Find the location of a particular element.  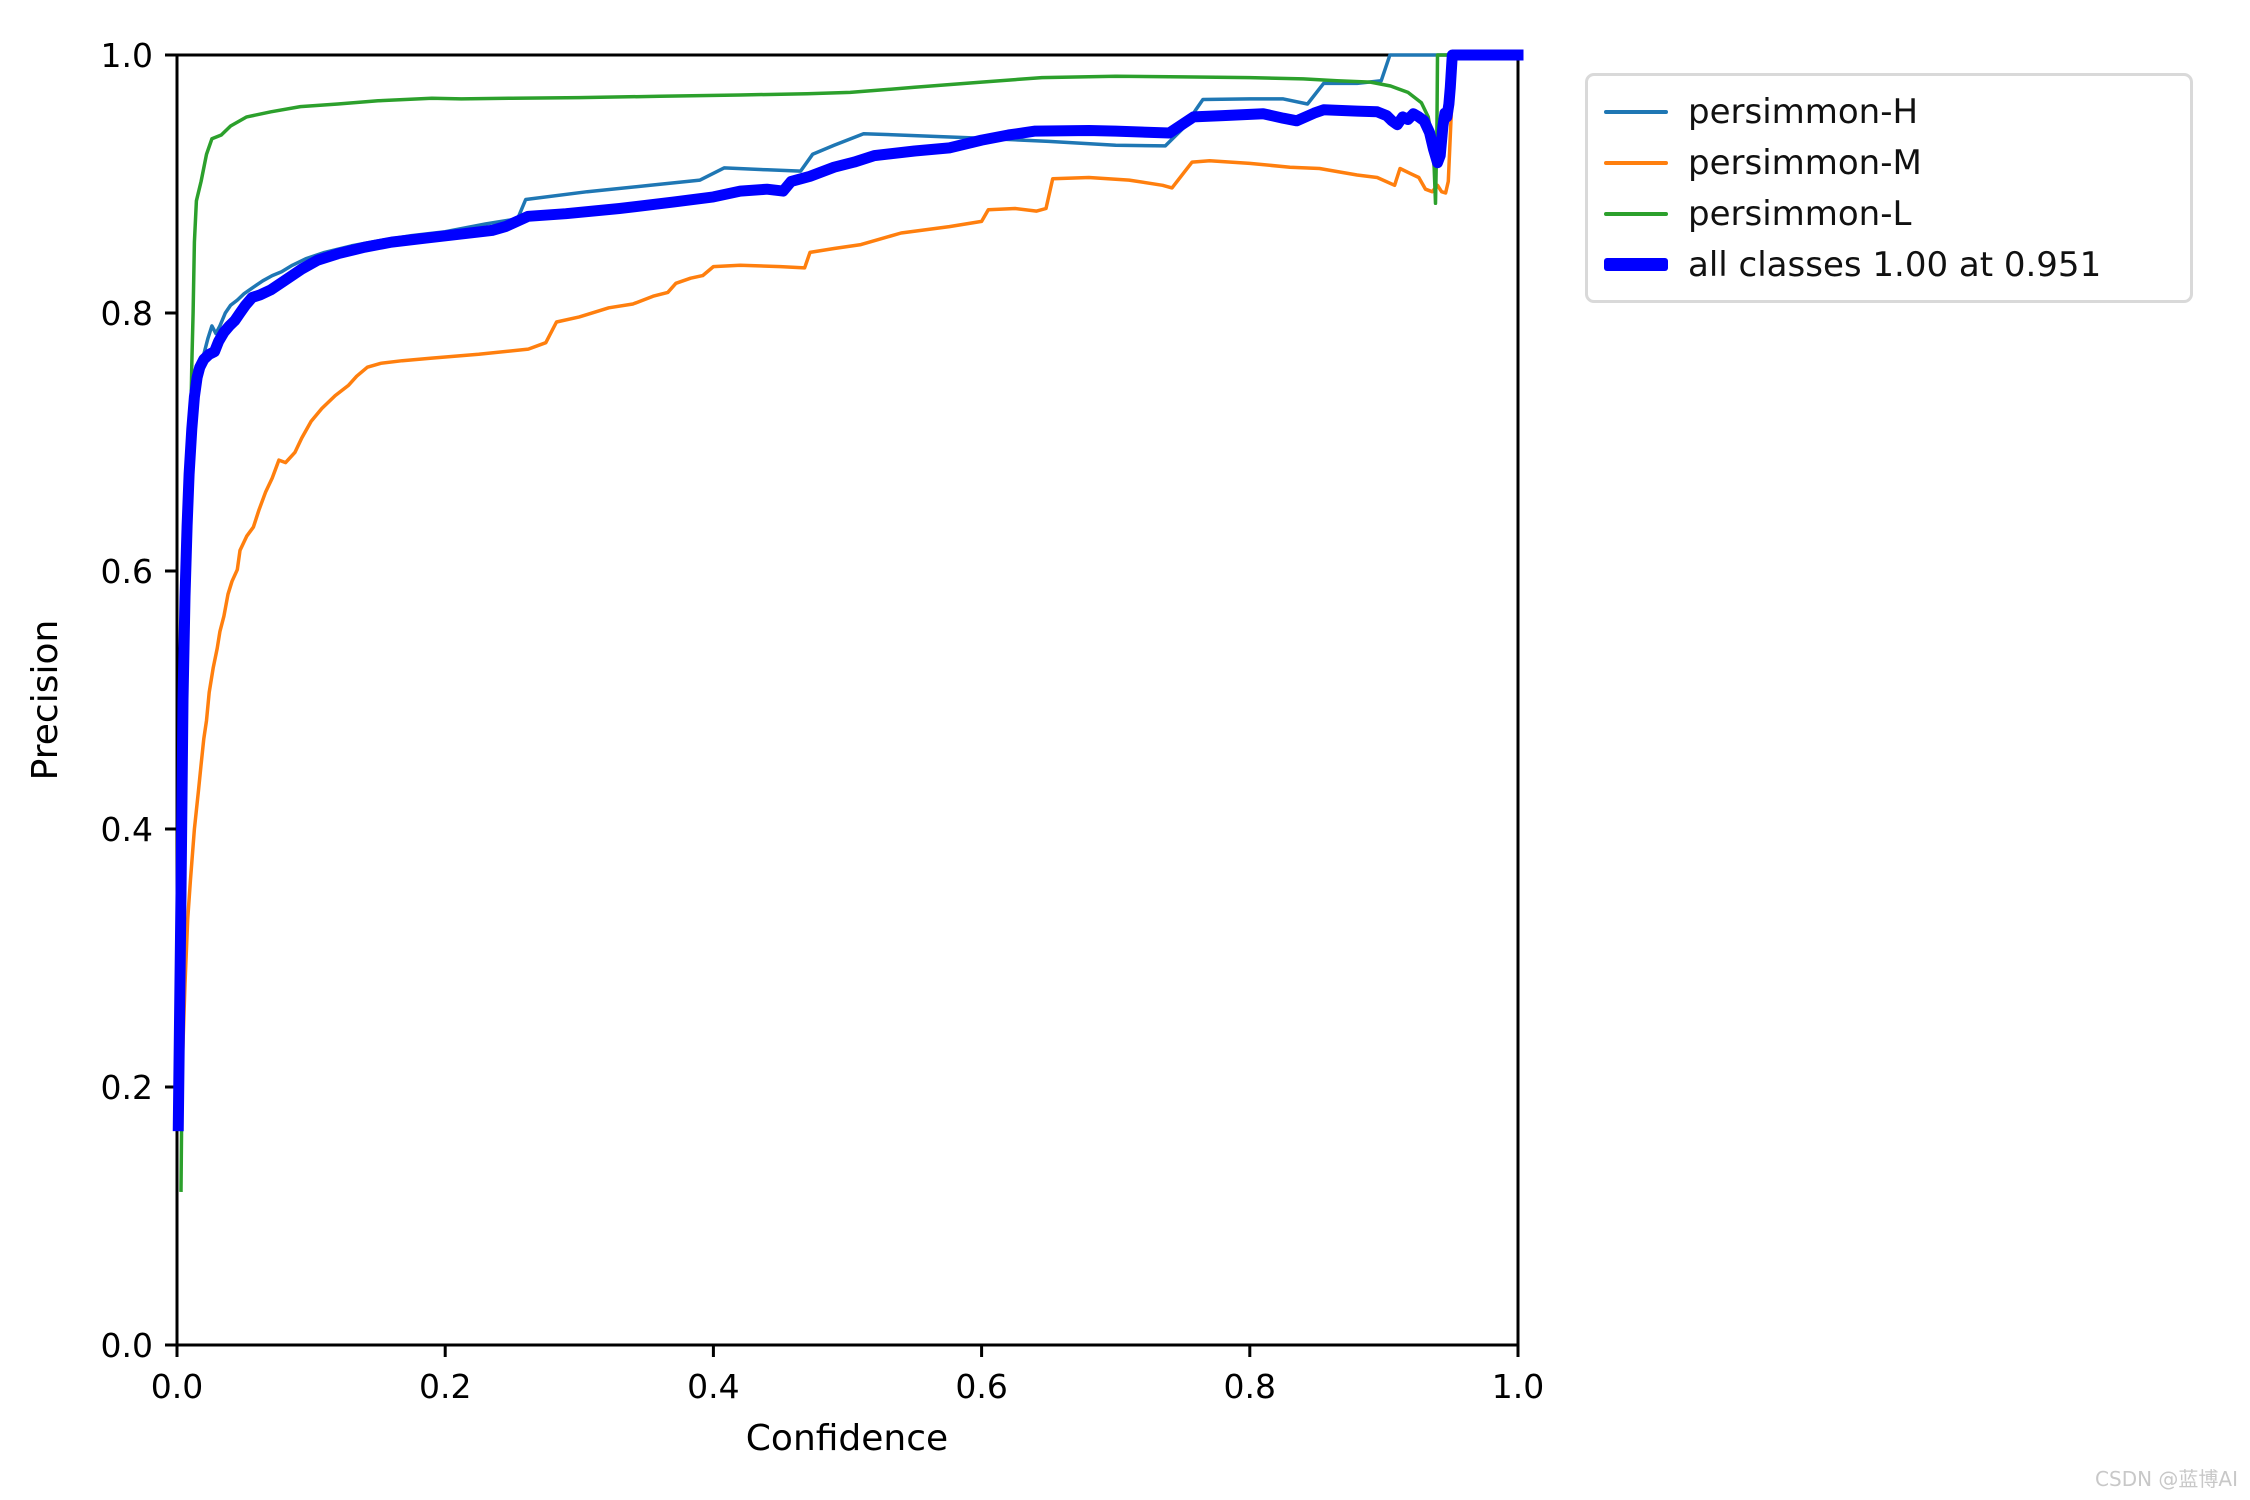

x-tick-label: 0.8 is located at coordinates (1250, 1386).